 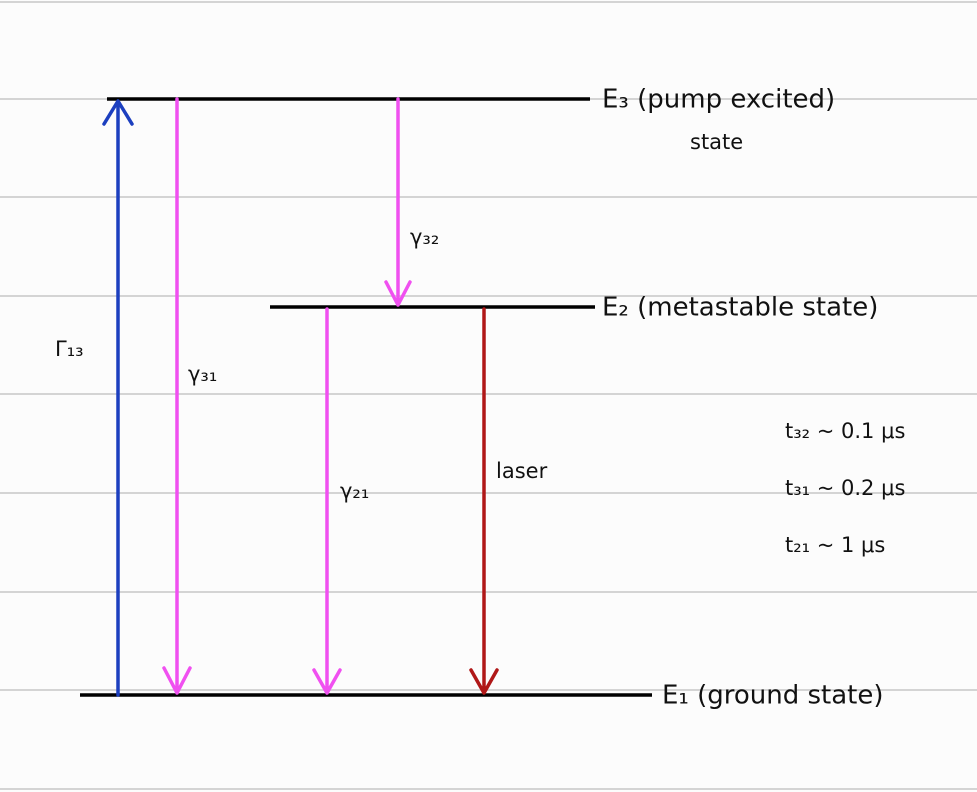 I want to click on transition-label: Γ₁₃, so click(x=69, y=349).